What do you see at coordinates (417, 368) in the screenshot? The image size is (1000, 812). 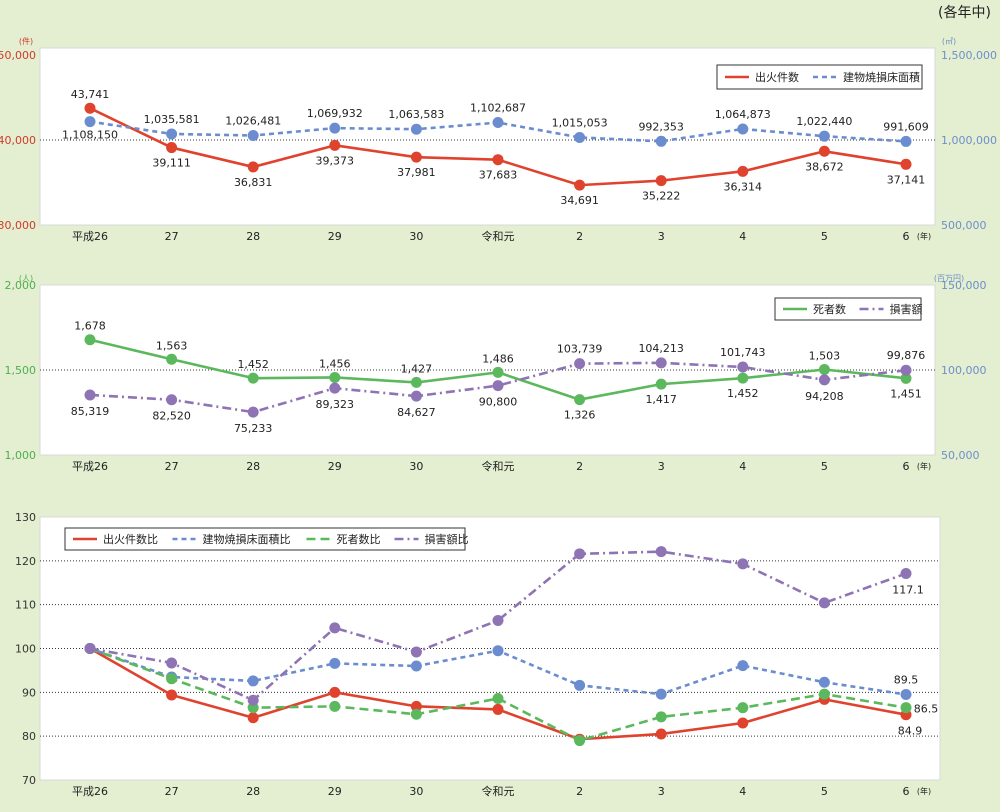 I see `data-label: 1,427` at bounding box center [417, 368].